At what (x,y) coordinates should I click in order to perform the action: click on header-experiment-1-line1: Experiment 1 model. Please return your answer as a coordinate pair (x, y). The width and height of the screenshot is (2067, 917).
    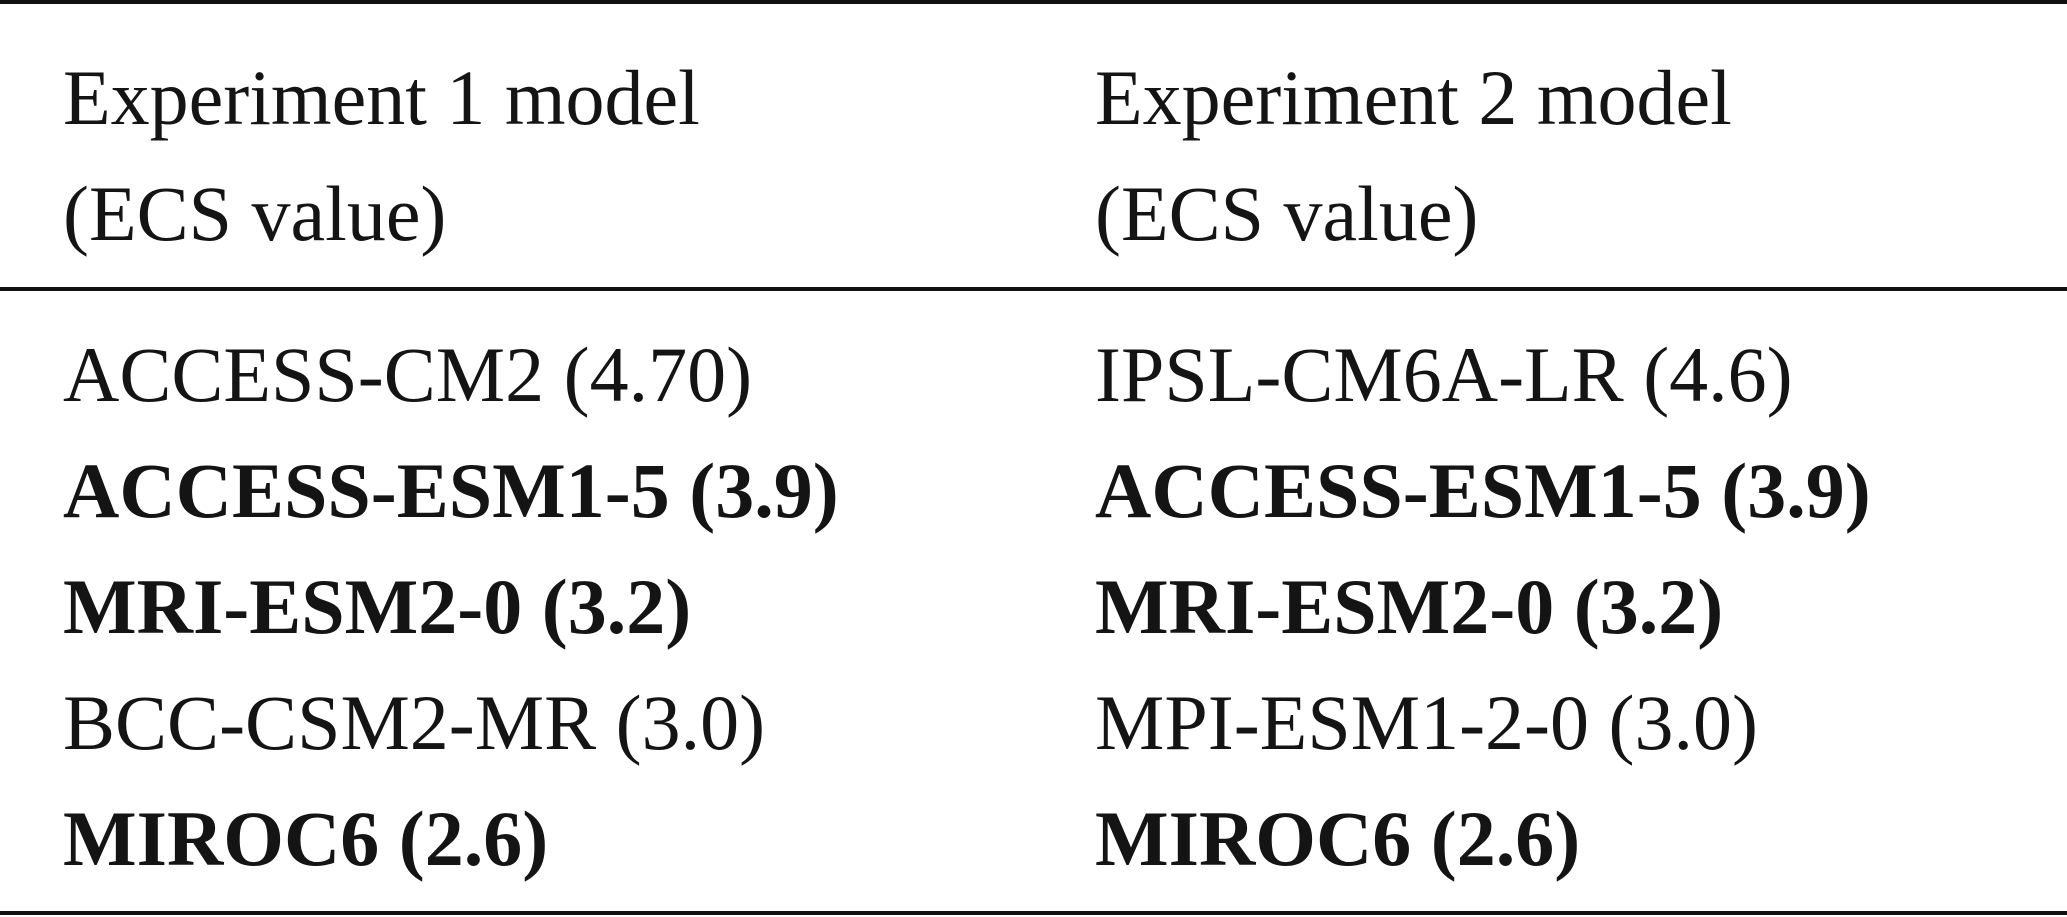
    Looking at the image, I should click on (381, 97).